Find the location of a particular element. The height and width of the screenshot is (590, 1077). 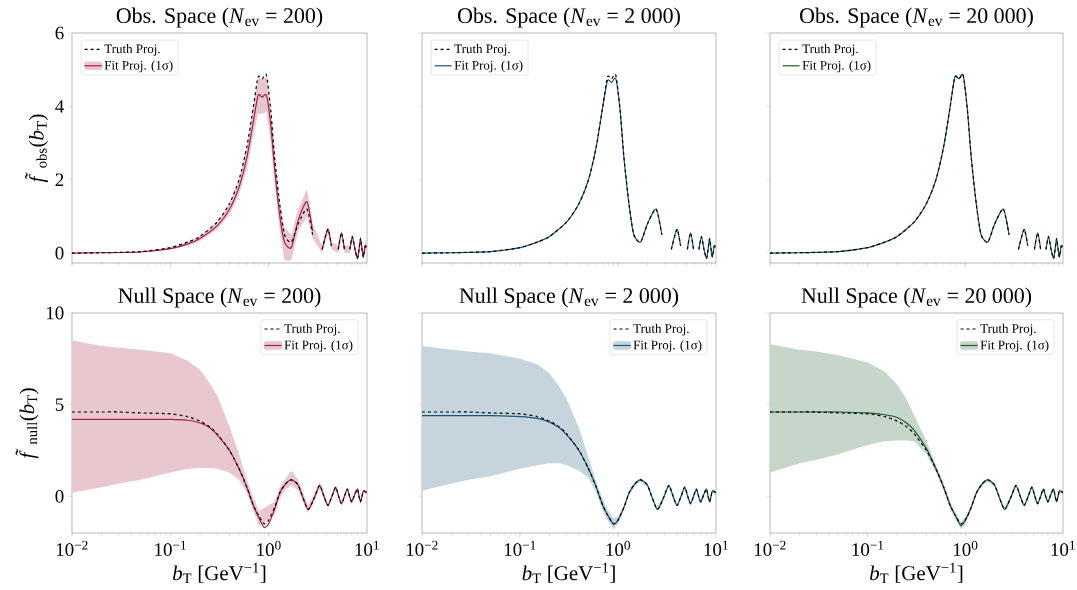

y-tick-label: 4 is located at coordinates (59, 106).